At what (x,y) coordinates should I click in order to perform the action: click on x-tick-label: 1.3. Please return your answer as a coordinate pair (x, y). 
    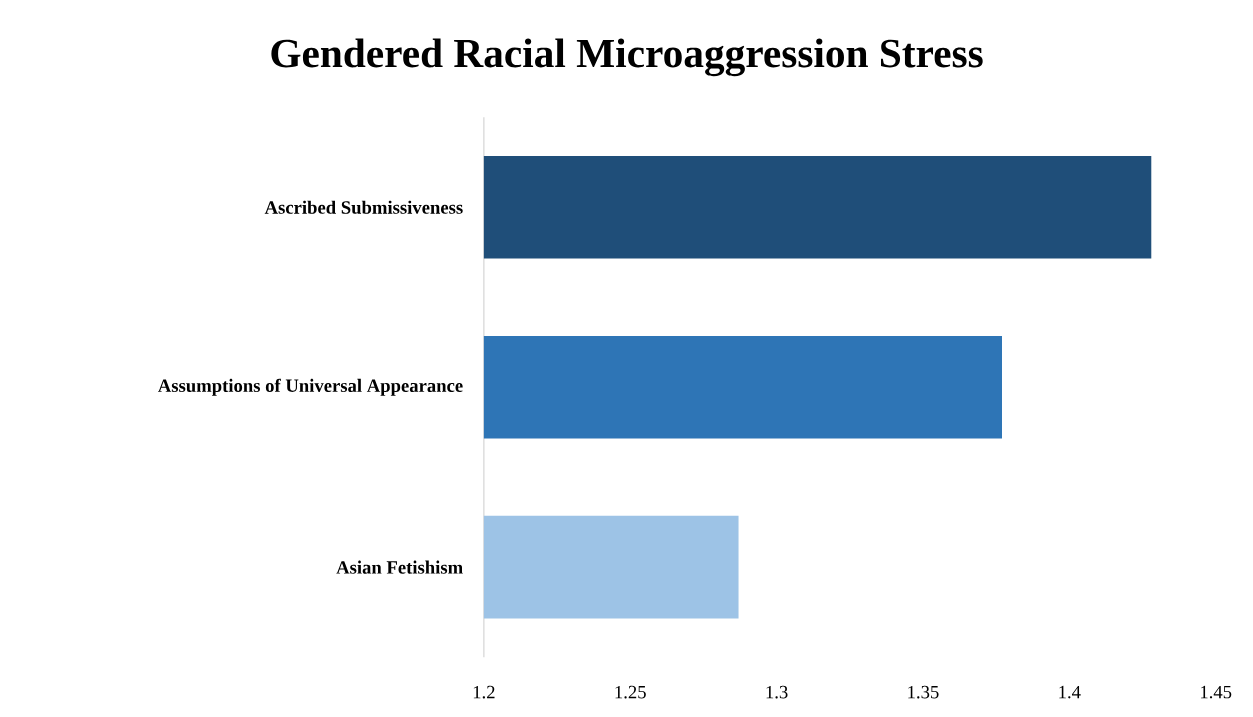
    Looking at the image, I should click on (777, 692).